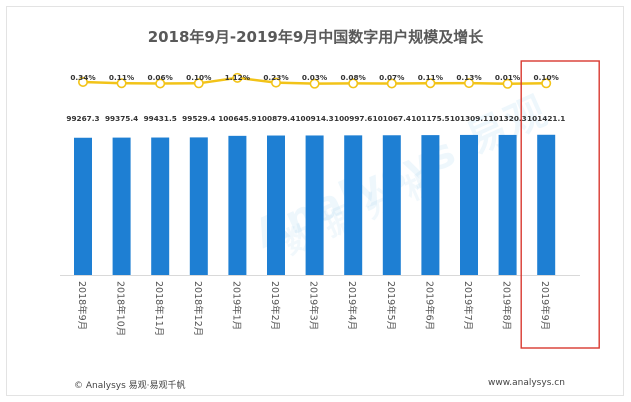 The height and width of the screenshot is (402, 631). I want to click on category-label-0: 2018年9月, so click(82, 305).